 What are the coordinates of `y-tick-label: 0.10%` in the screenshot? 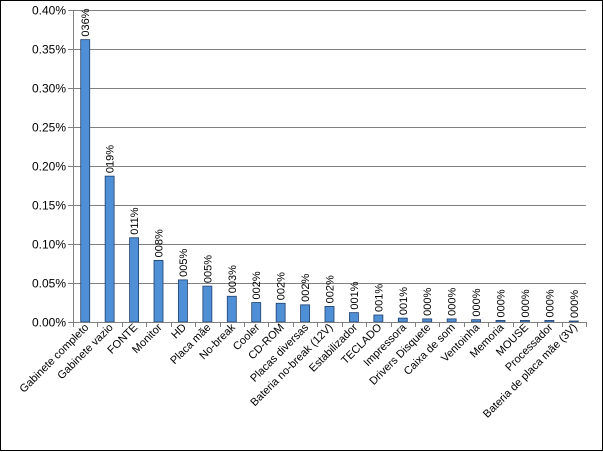 It's located at (49, 245).